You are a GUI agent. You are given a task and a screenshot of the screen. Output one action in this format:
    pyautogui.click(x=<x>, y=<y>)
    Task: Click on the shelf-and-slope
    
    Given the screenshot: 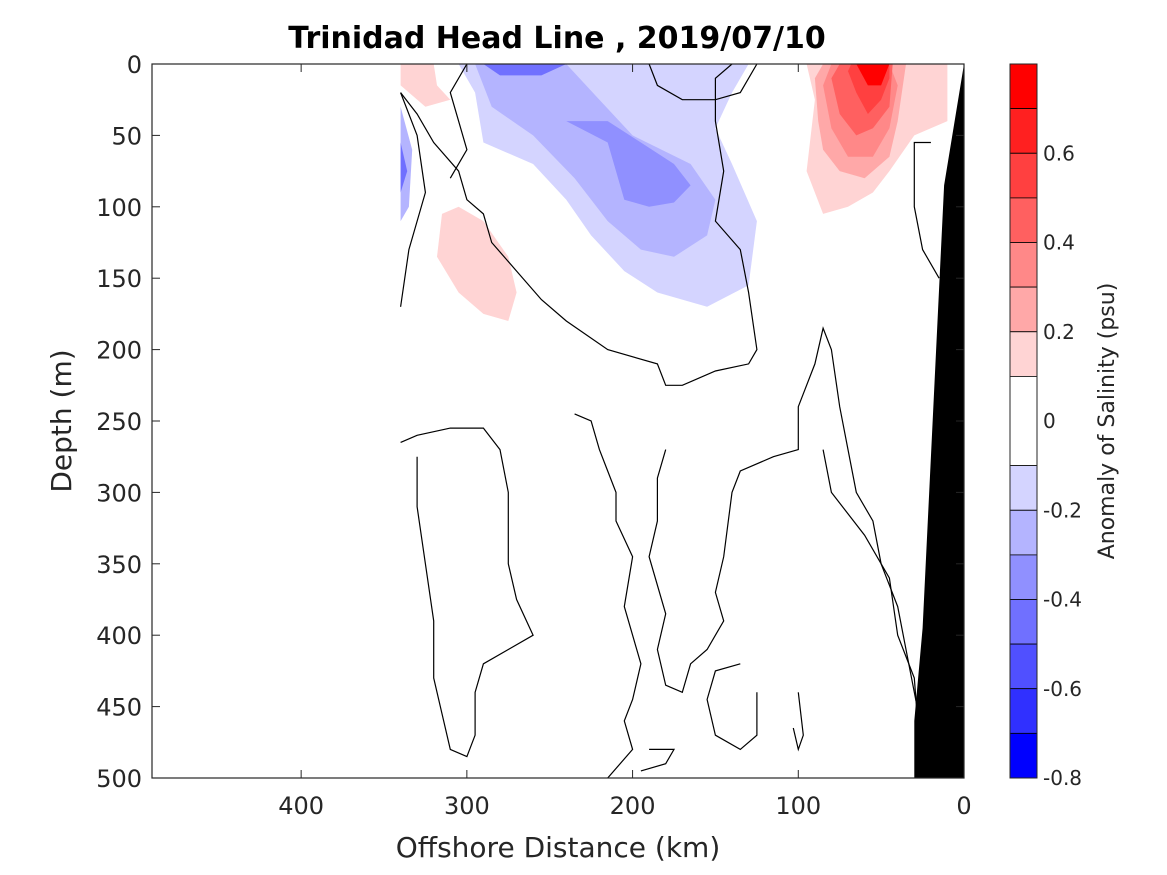 What is the action you would take?
    pyautogui.click(x=939, y=421)
    